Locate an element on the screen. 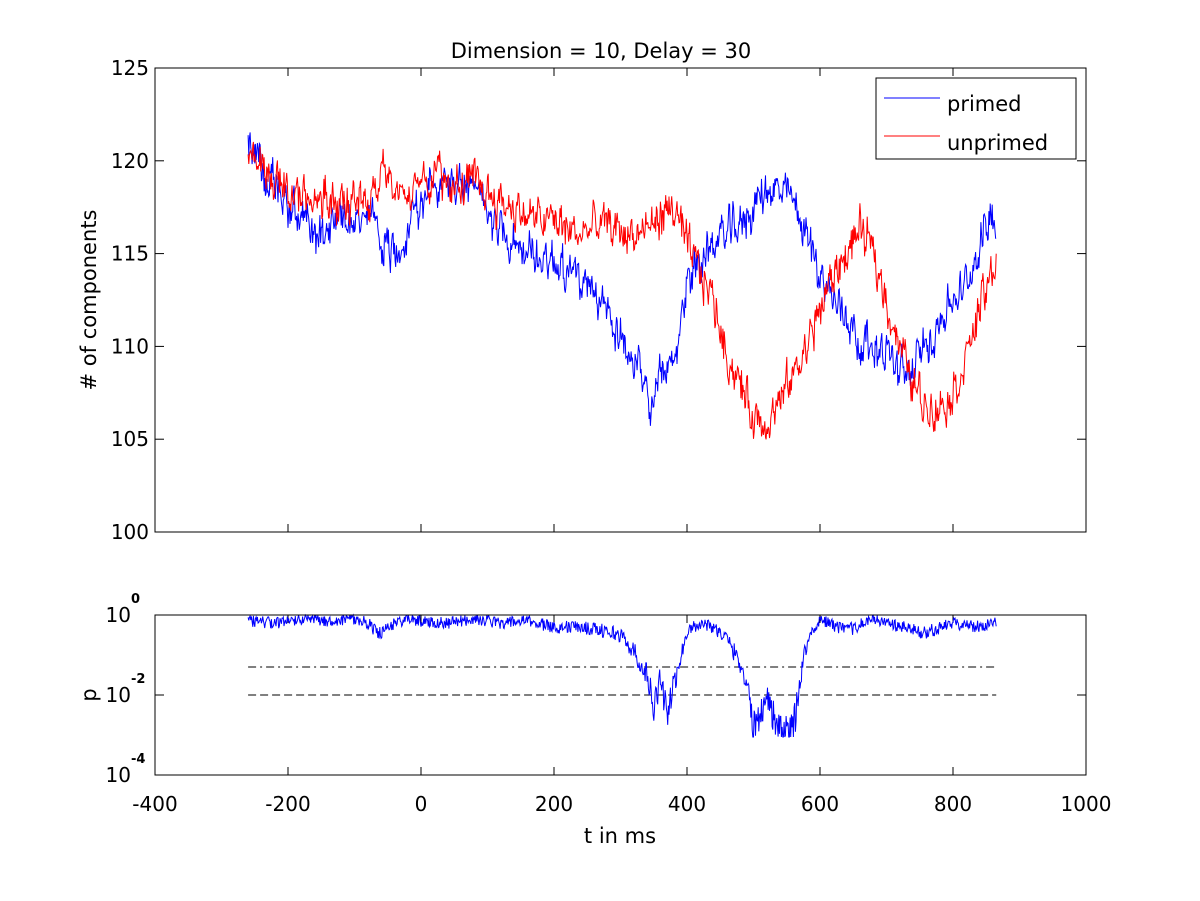 The image size is (1200, 901). top-y-tick-label: 105 is located at coordinates (130, 439).